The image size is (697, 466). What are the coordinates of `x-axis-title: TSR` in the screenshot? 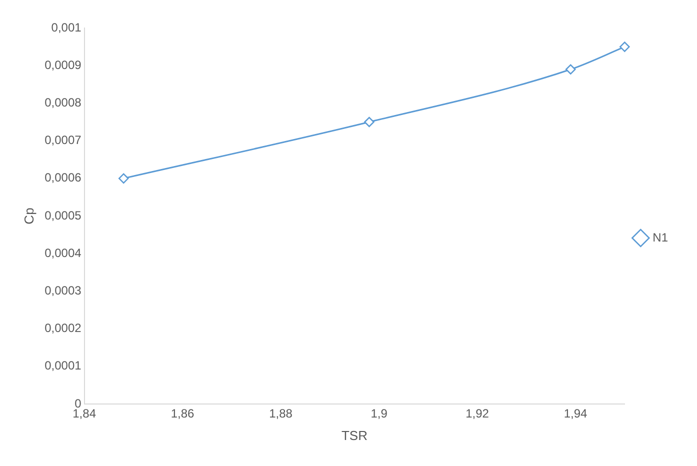 It's located at (354, 435).